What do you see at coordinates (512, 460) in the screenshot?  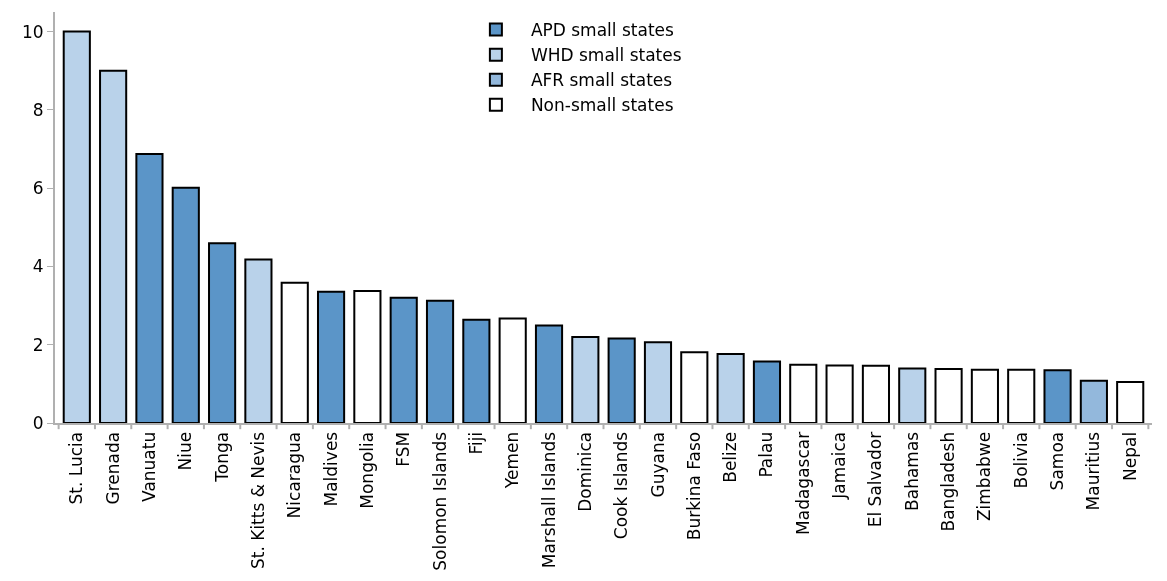 I see `x-tick-label: Yemen` at bounding box center [512, 460].